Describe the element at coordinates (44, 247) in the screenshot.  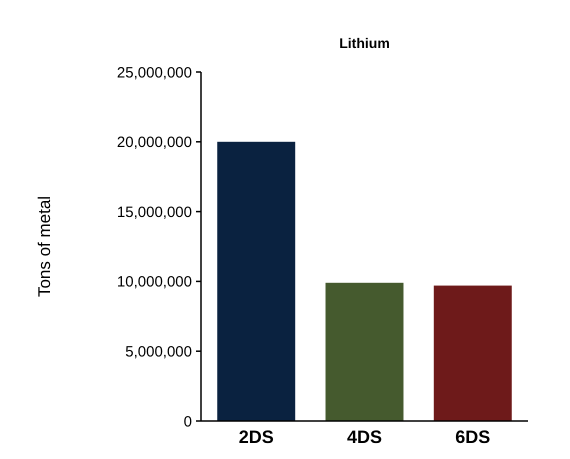
I see `y-axis-title: Tons of metal` at that location.